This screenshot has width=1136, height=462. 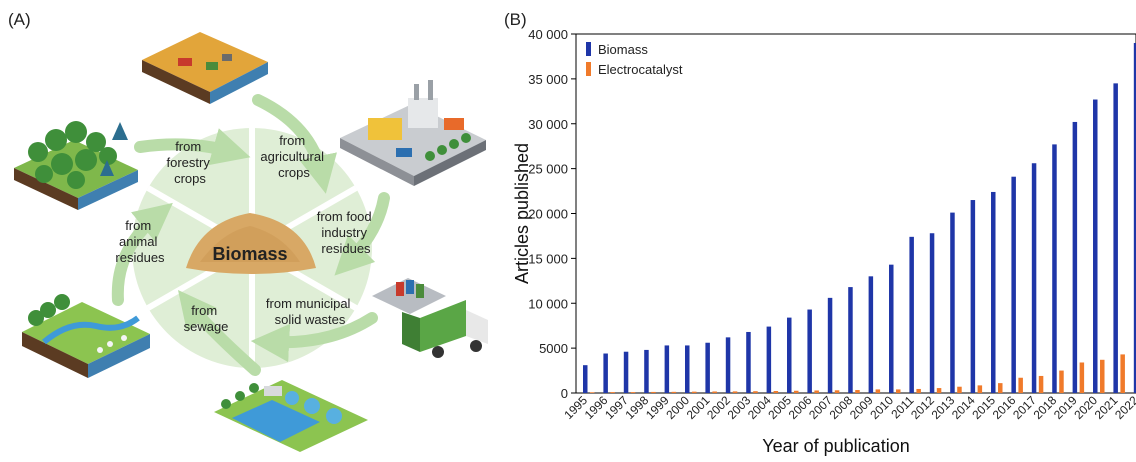 What do you see at coordinates (190, 162) in the screenshot?
I see `forestry-label: from forestry crops` at bounding box center [190, 162].